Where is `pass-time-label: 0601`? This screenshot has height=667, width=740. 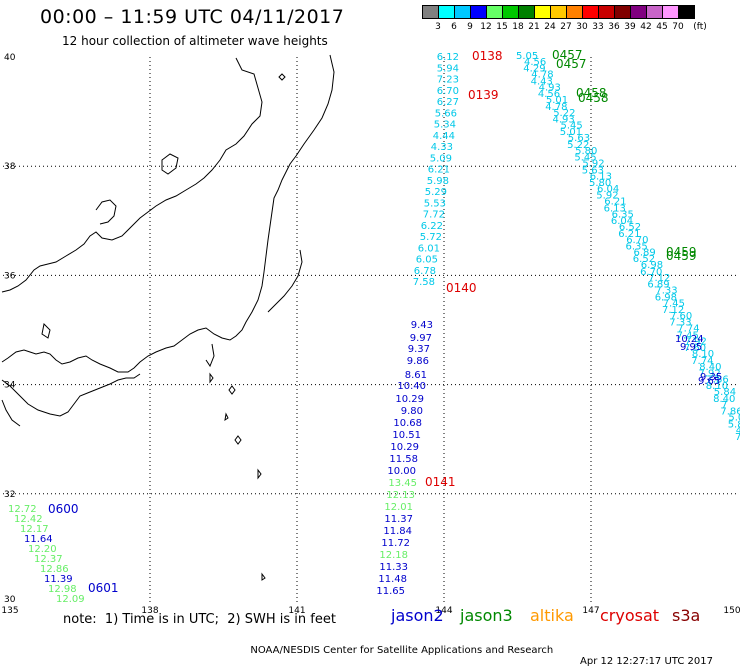
pass-time-label: 0601 is located at coordinates (103, 588).